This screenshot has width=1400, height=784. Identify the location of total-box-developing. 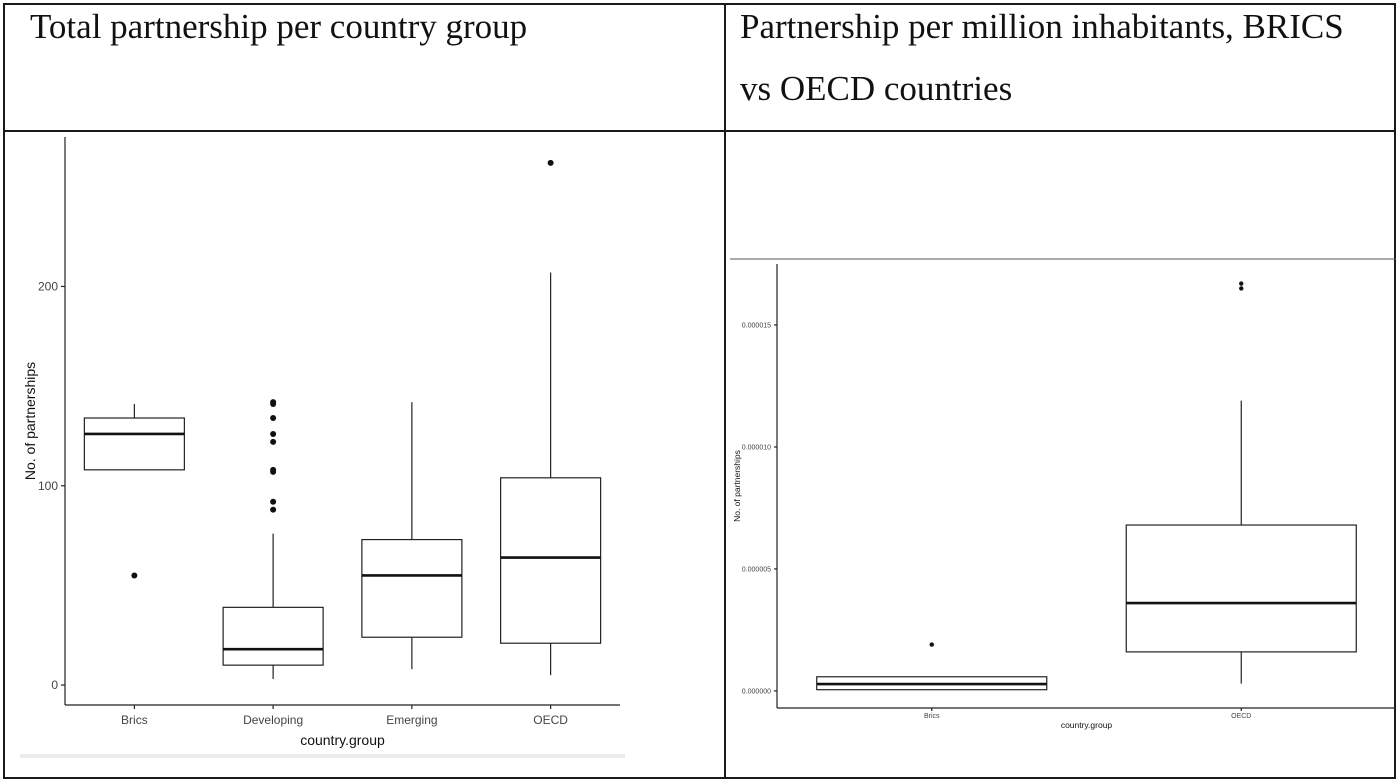
(273, 636).